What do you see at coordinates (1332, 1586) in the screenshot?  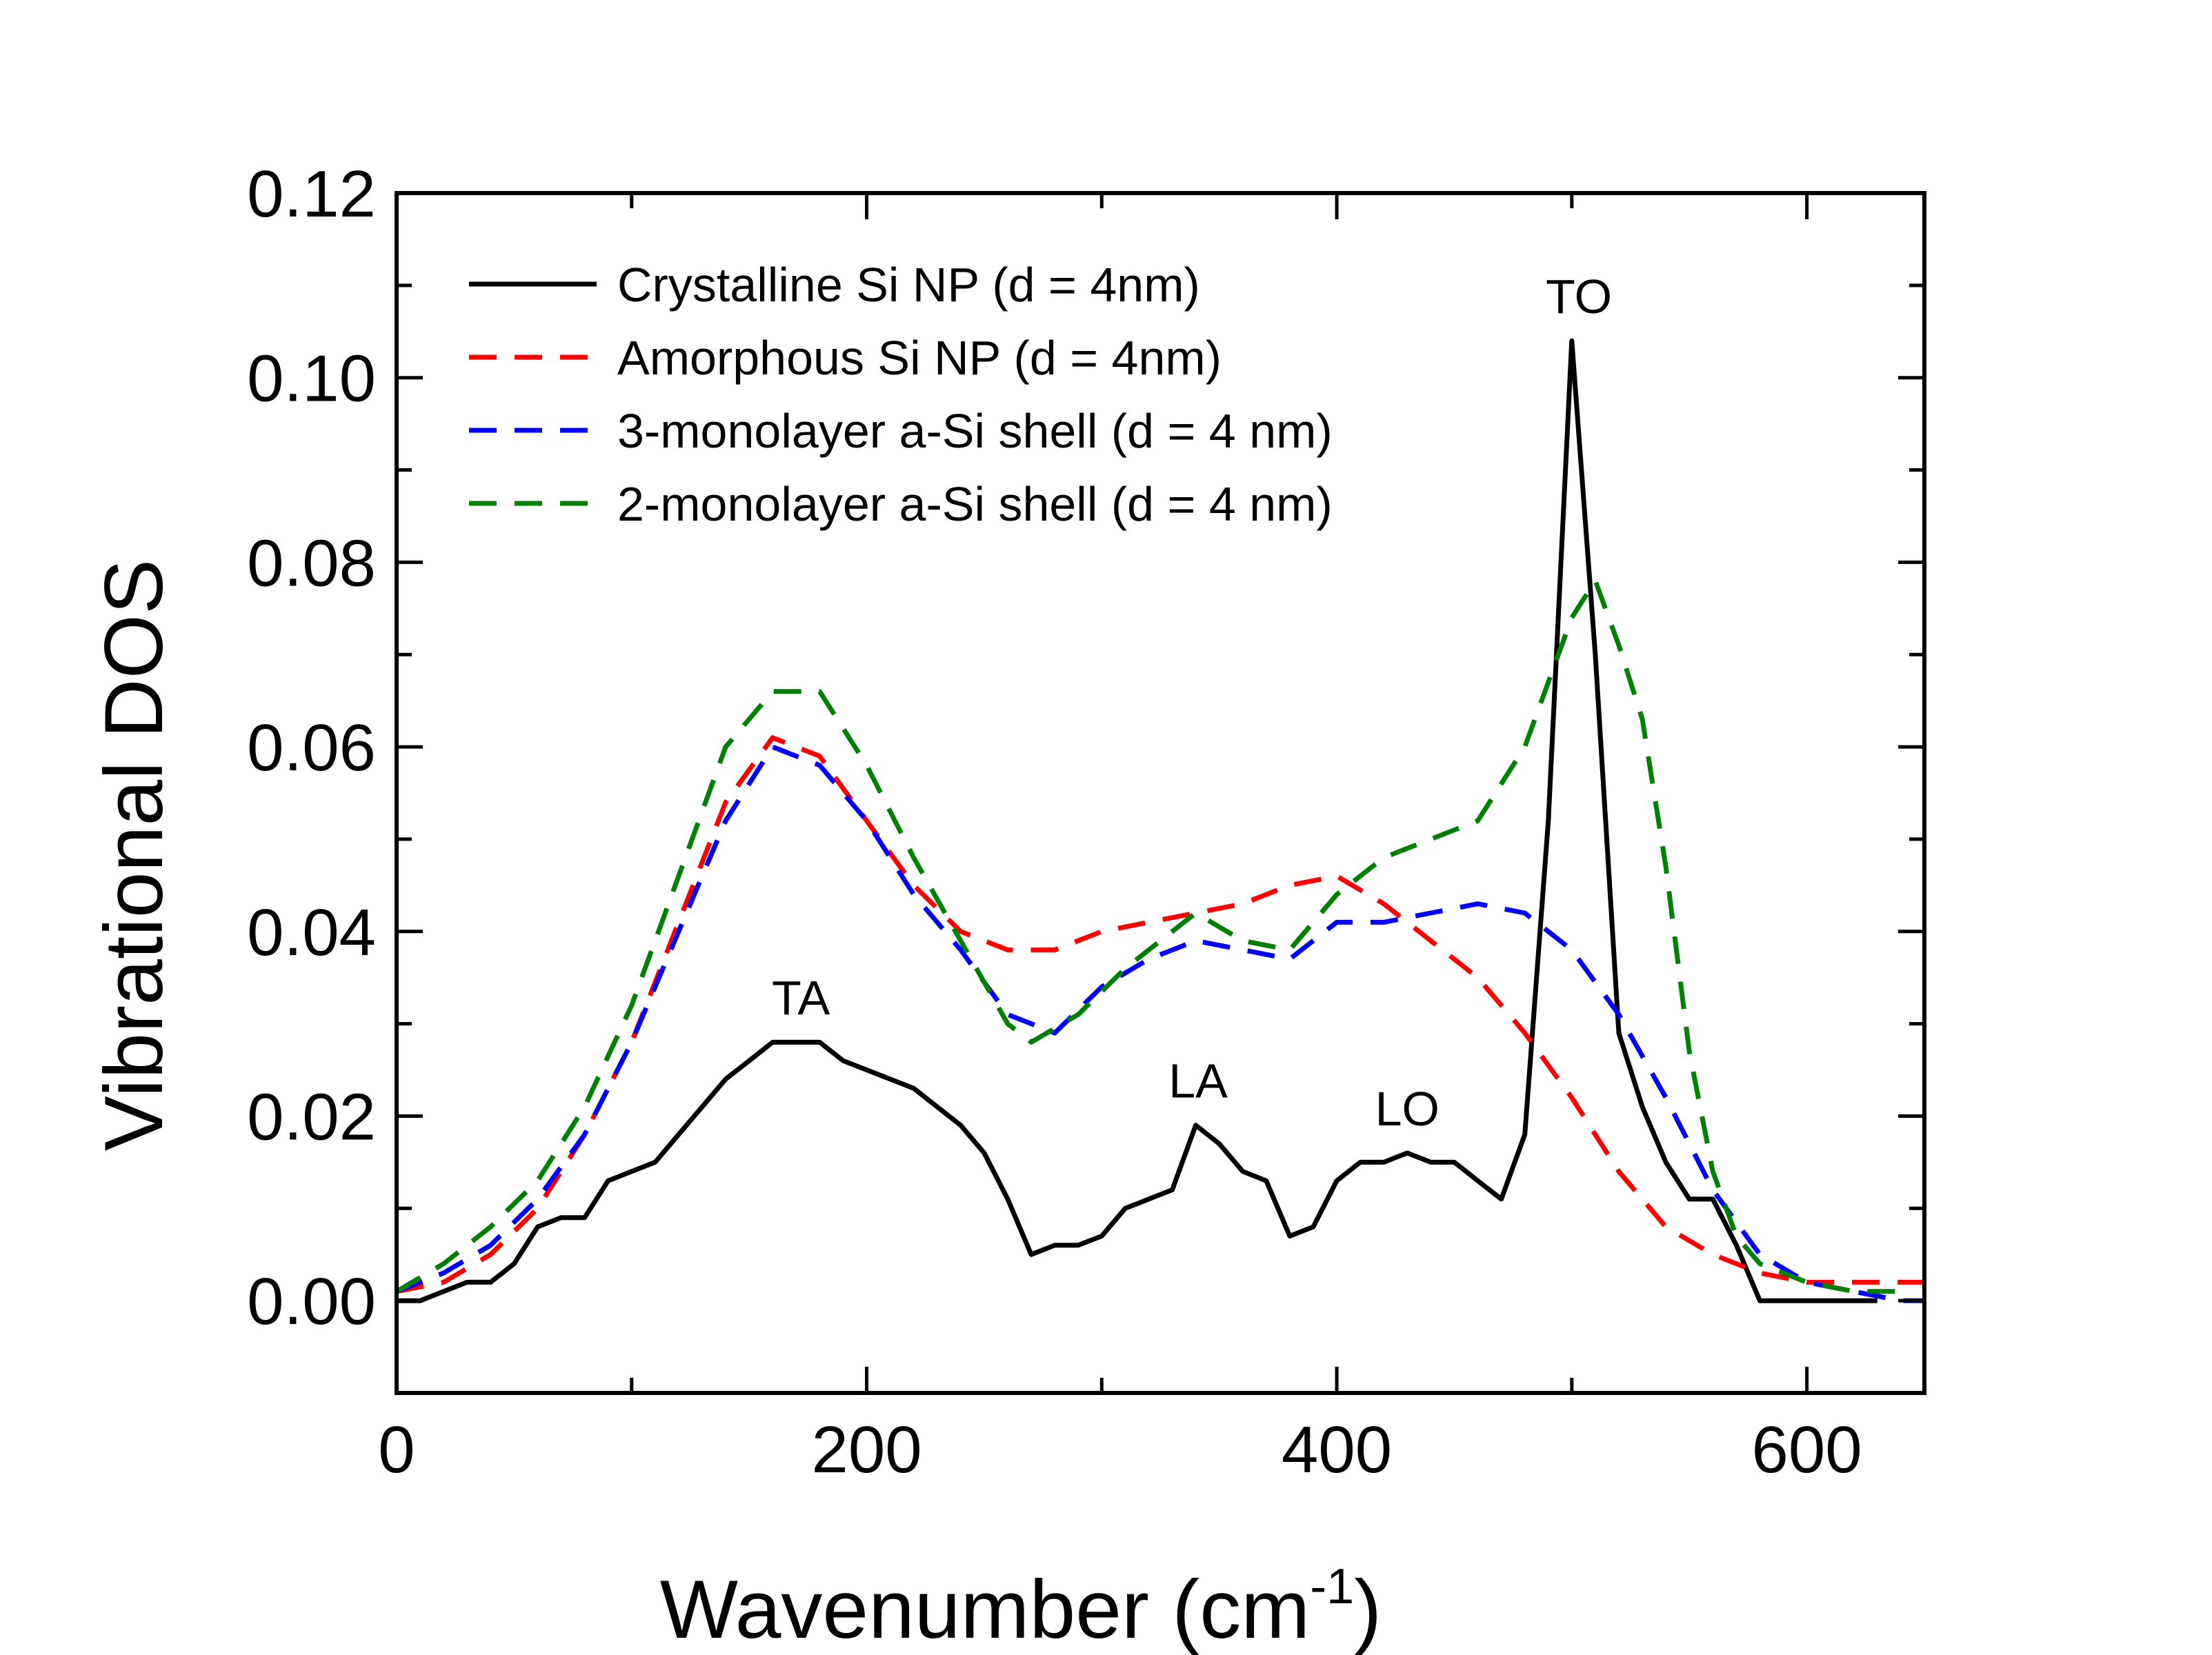 I see `x-axis-title-superscript: -1` at bounding box center [1332, 1586].